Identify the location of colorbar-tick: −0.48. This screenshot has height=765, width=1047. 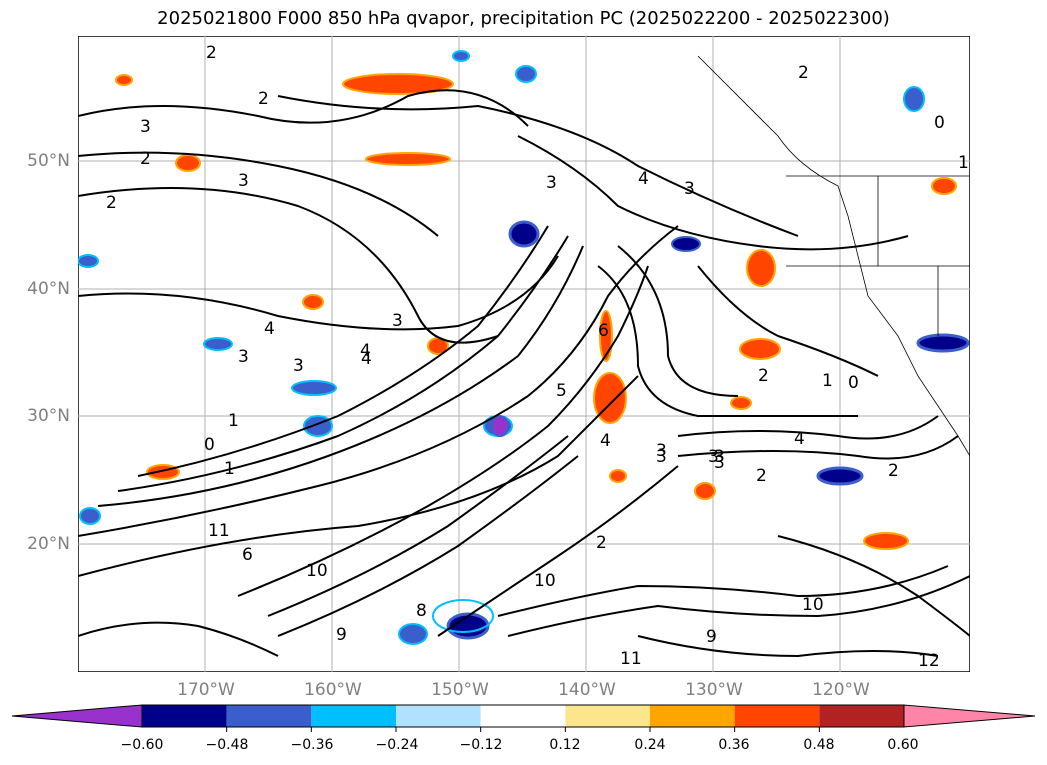
(227, 745).